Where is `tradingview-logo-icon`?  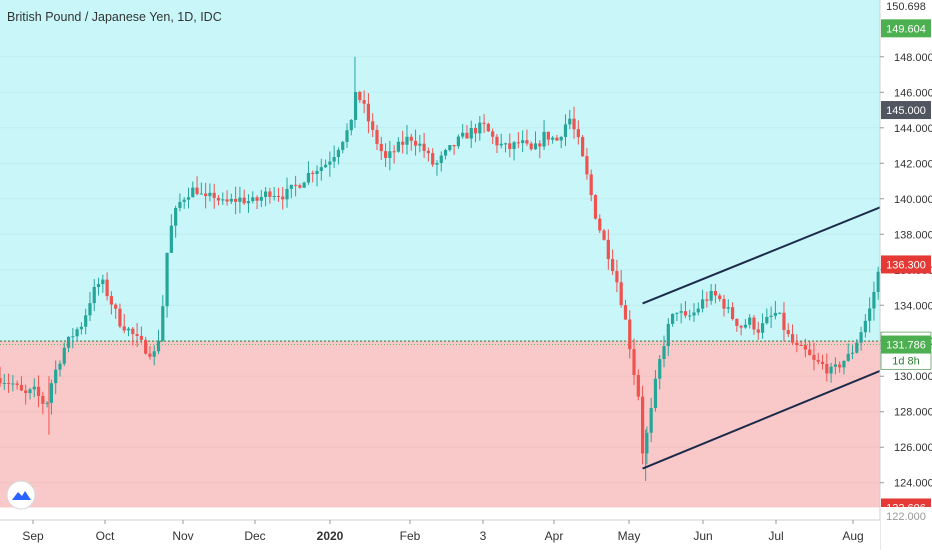
tradingview-logo-icon is located at coordinates (21, 495).